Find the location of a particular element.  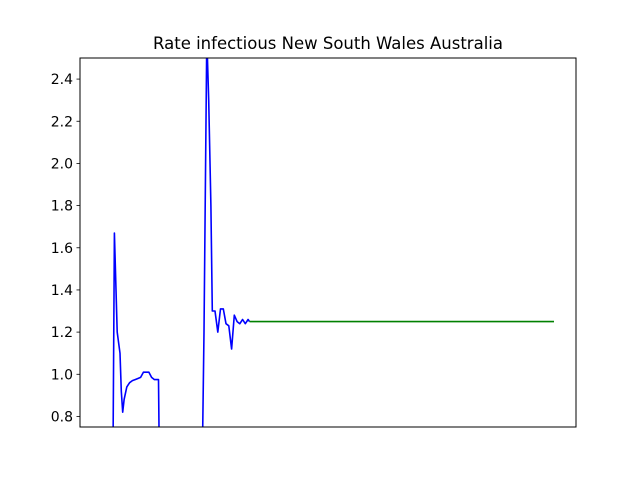

y-tick-label: 0.8 is located at coordinates (62, 417).